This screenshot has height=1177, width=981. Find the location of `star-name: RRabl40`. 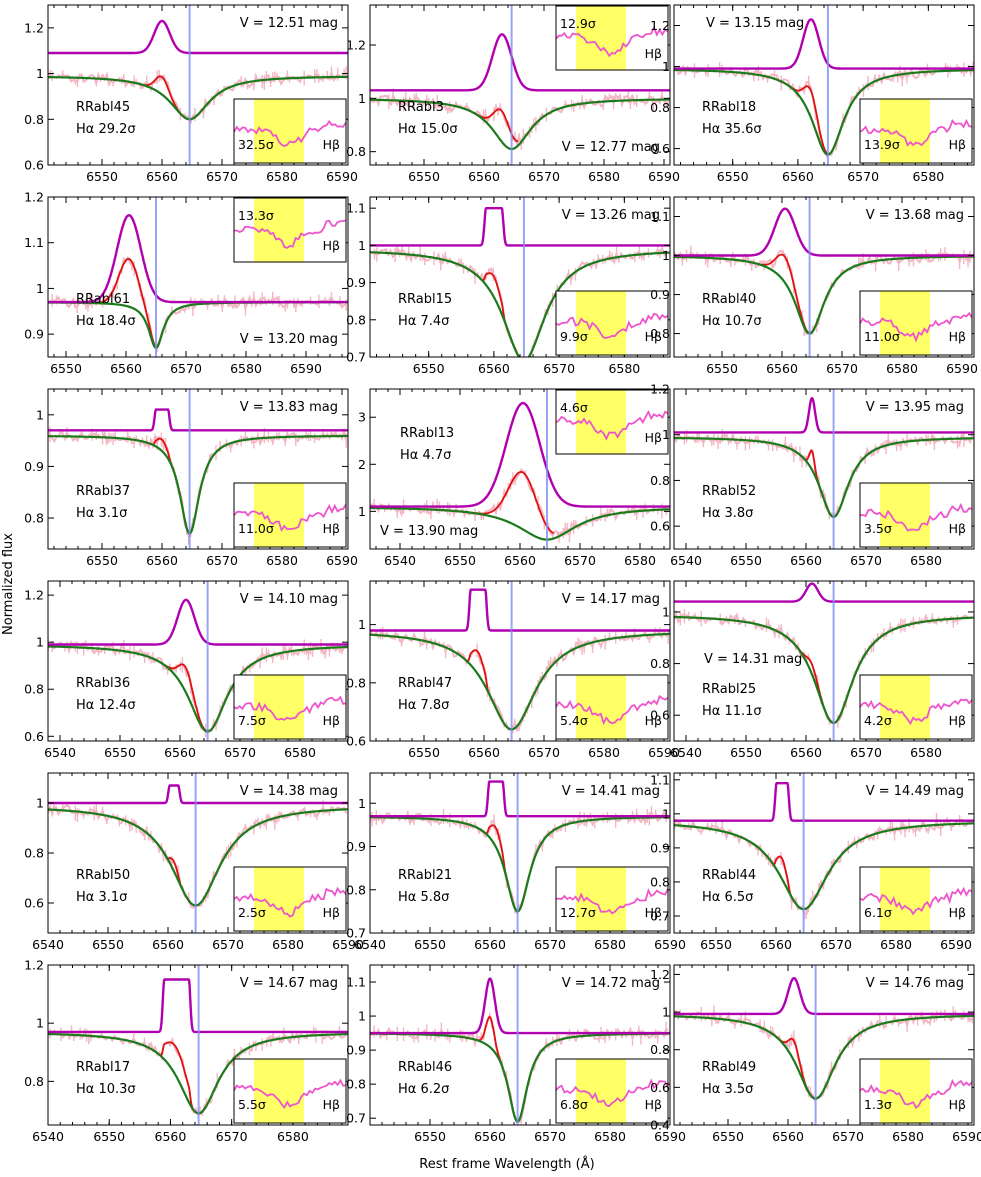

star-name: RRabl40 is located at coordinates (729, 299).